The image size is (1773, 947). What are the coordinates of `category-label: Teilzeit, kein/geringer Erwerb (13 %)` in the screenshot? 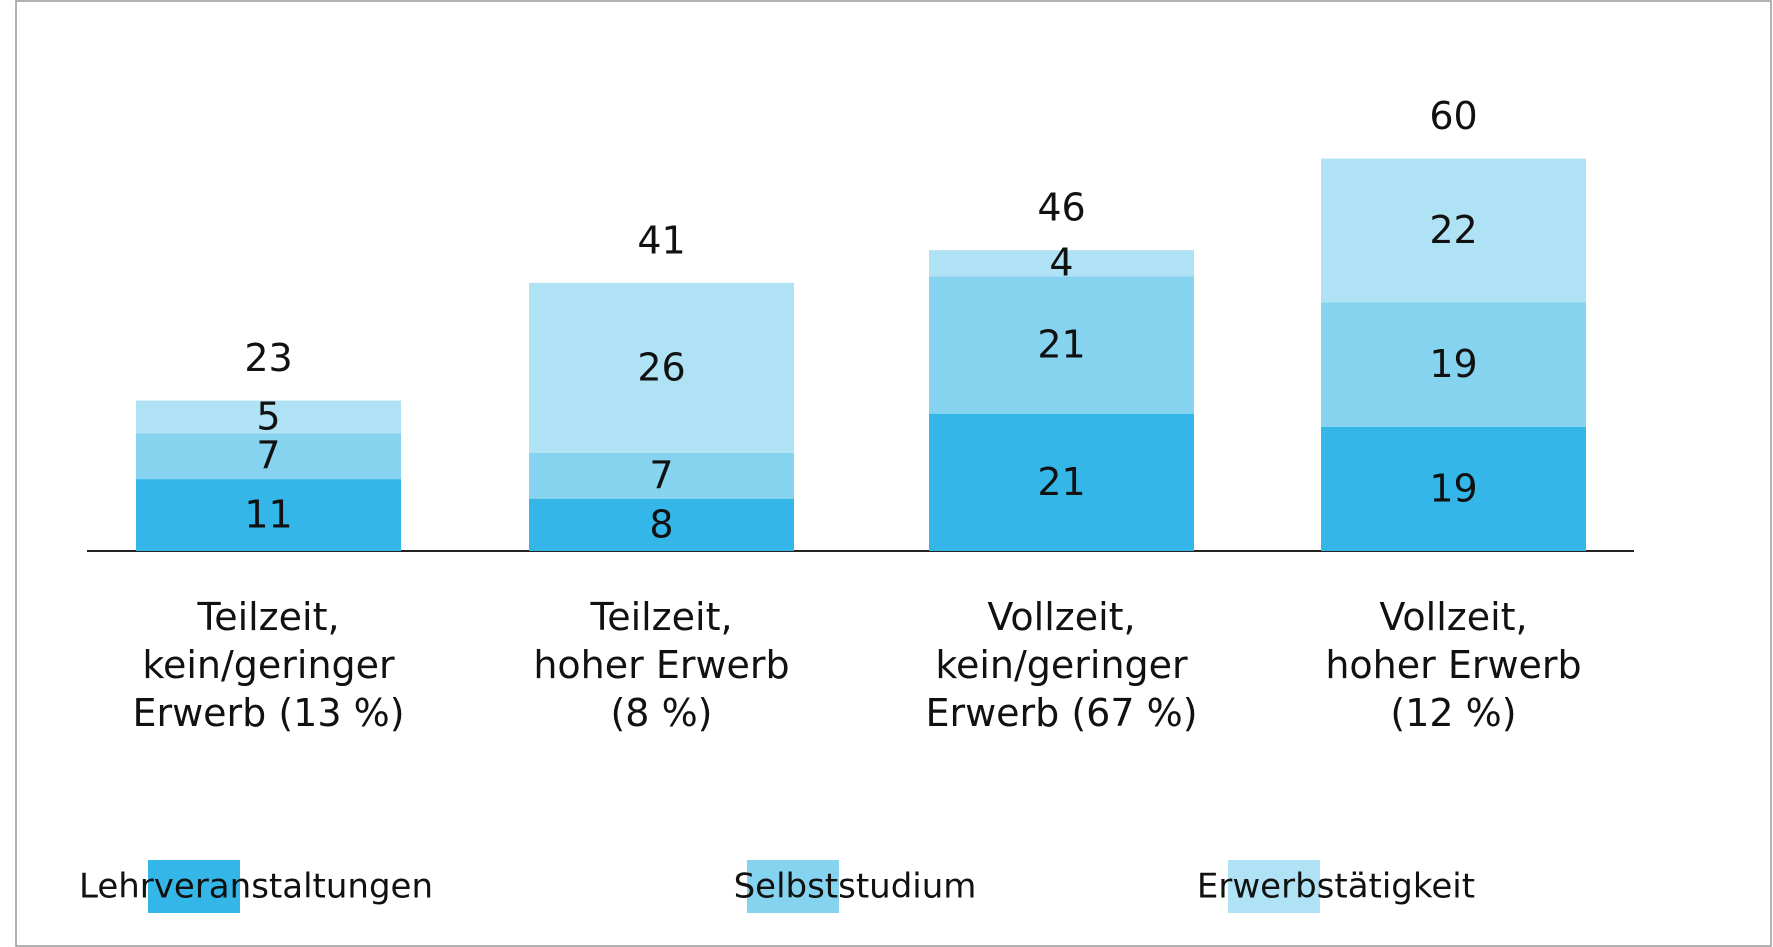 It's located at (268, 665).